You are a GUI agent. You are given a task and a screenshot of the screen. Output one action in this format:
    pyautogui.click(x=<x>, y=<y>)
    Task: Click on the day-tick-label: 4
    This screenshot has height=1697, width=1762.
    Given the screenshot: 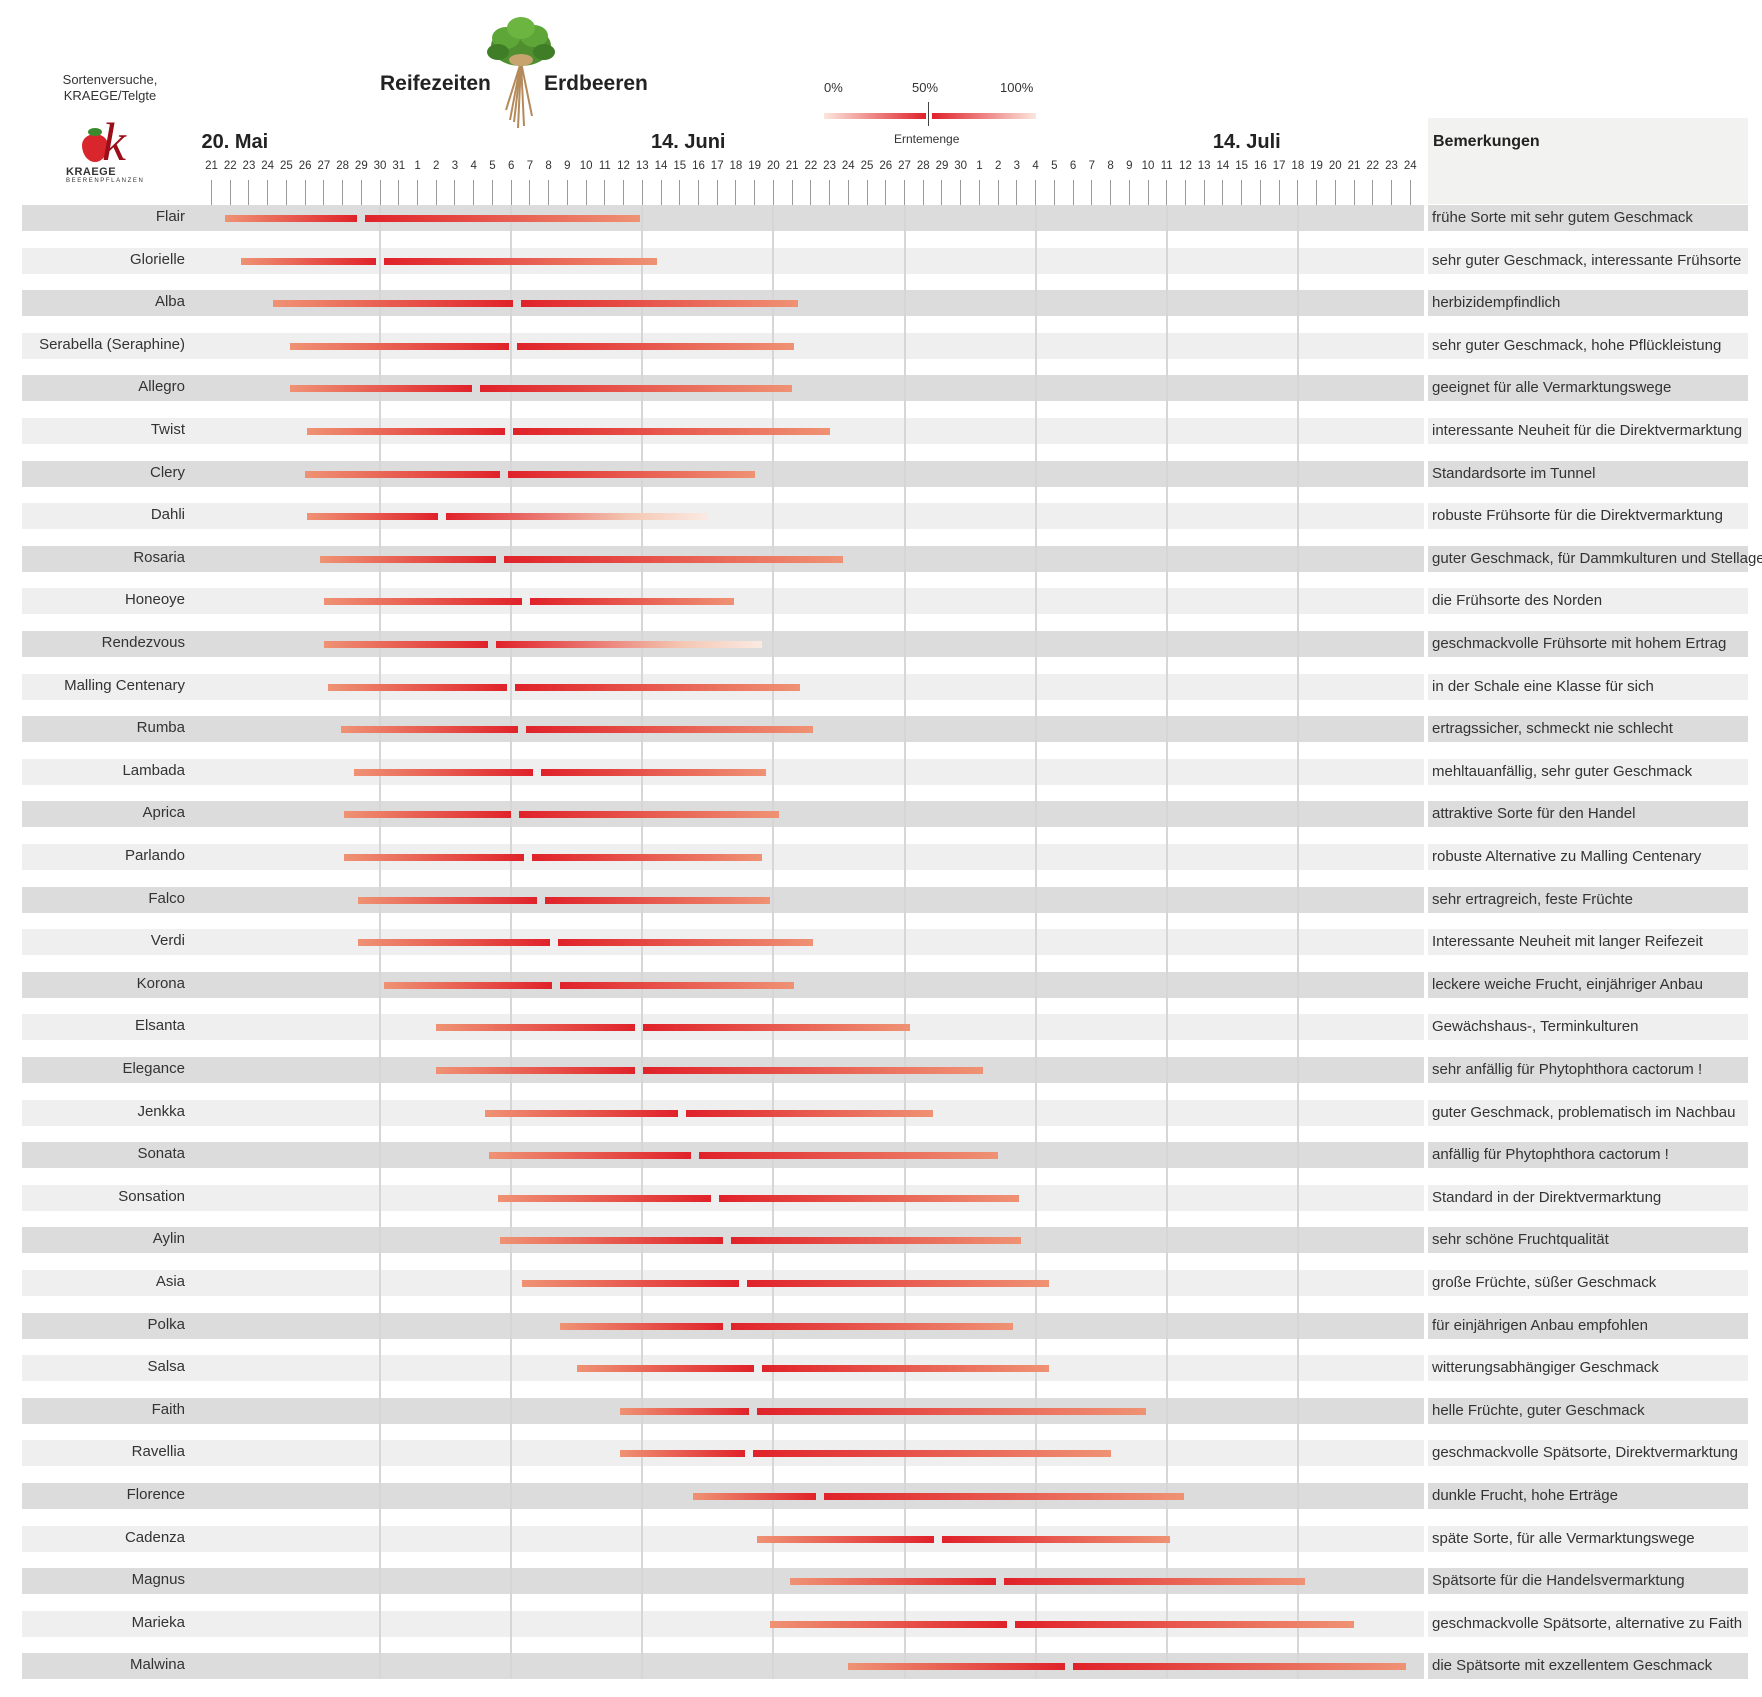 What is the action you would take?
    pyautogui.click(x=1035, y=166)
    